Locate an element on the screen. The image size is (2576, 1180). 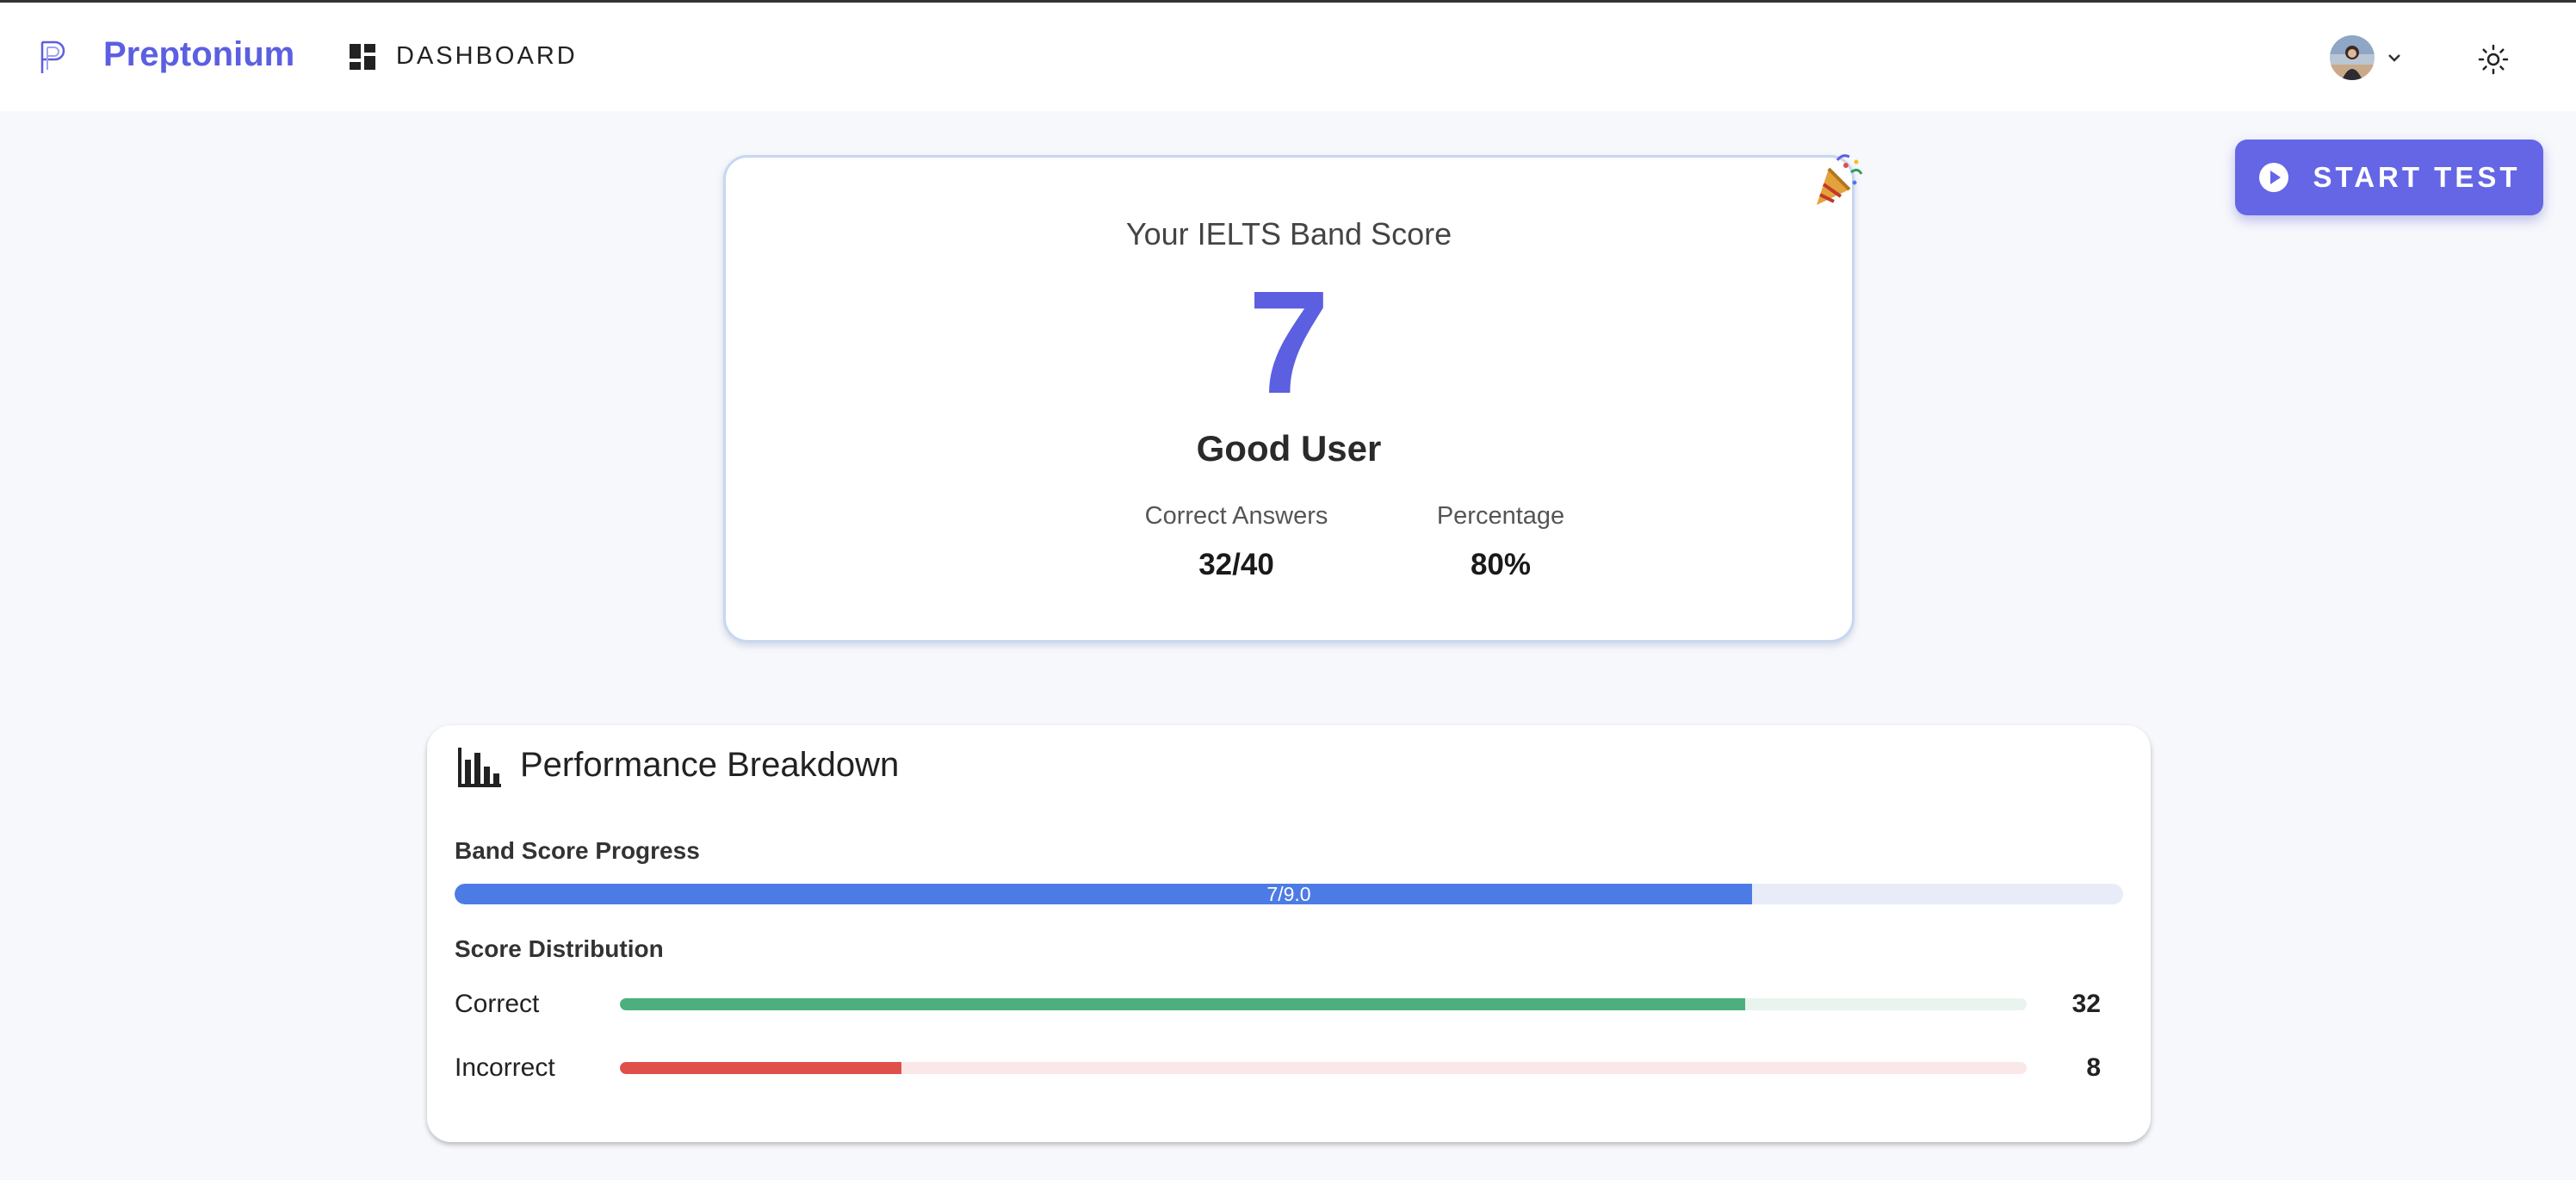
distribution-row-correct: Correct 32 is located at coordinates (1286, 1004).